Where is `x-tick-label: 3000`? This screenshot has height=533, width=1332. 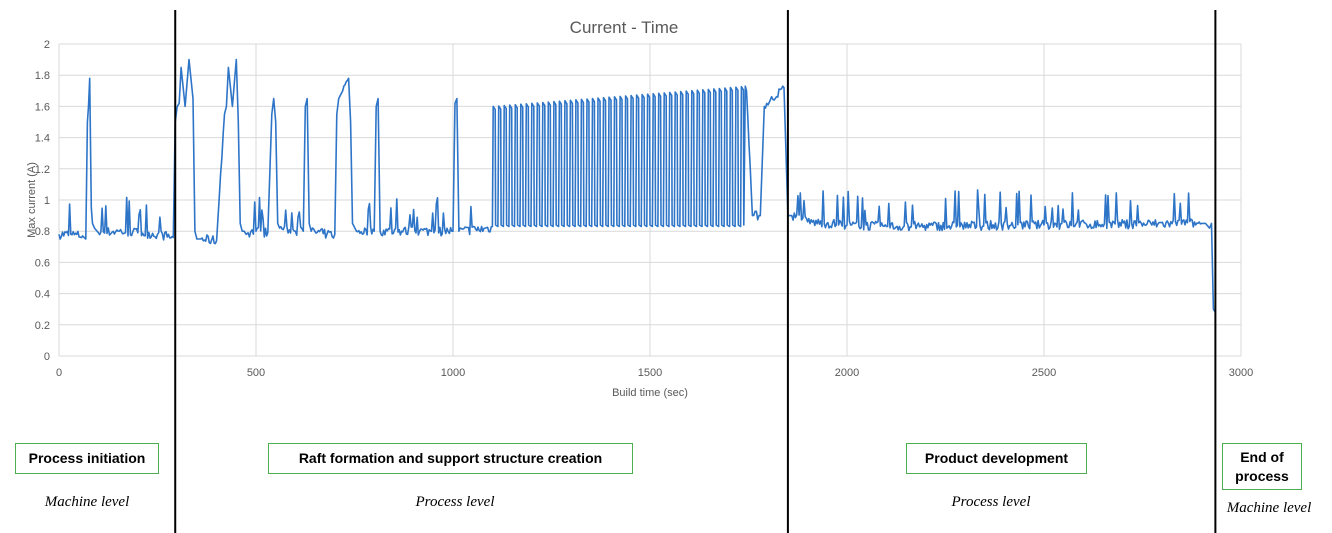 x-tick-label: 3000 is located at coordinates (1241, 373).